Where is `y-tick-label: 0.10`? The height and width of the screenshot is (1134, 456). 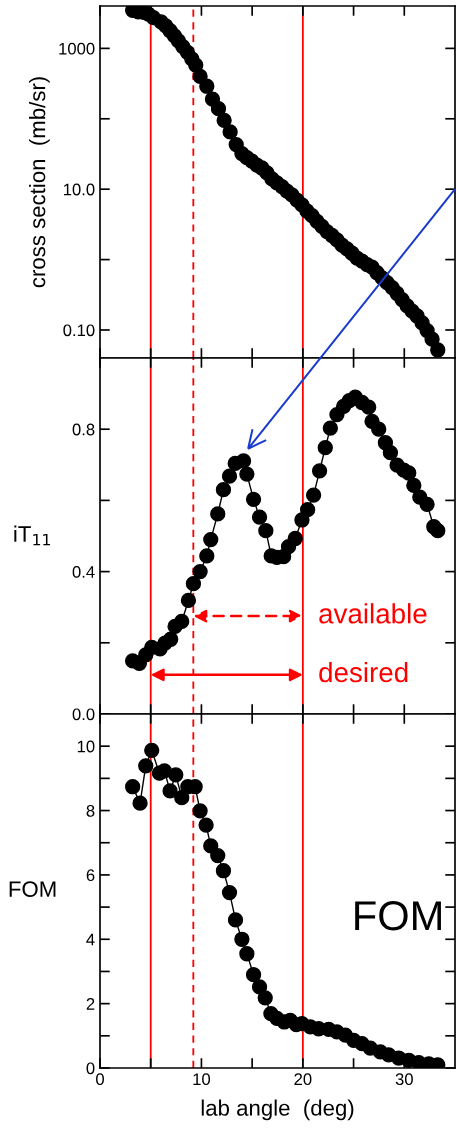 y-tick-label: 0.10 is located at coordinates (79, 330).